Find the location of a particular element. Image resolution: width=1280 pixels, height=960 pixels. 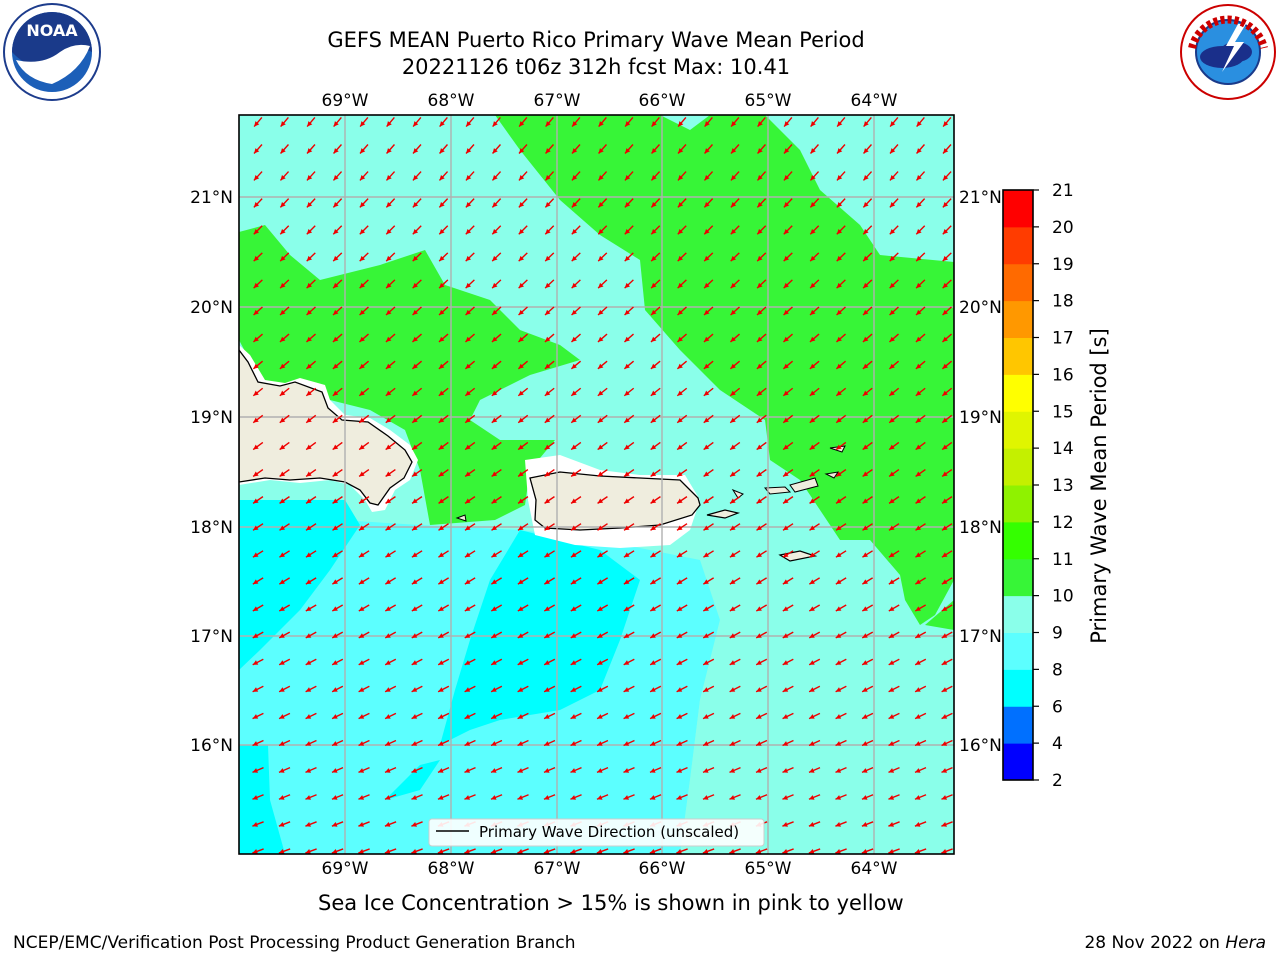

legend-label: Primary Wave Direction (unscaled) is located at coordinates (609, 832).